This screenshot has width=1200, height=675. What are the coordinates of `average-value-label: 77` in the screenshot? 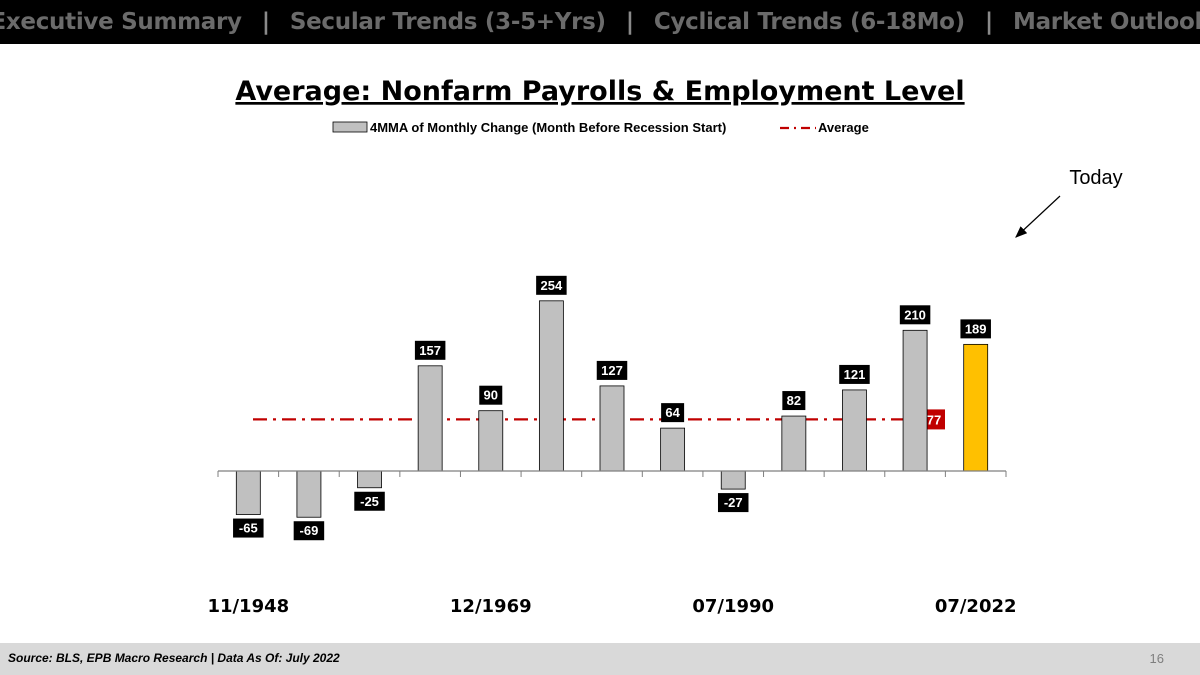 It's located at (934, 419).